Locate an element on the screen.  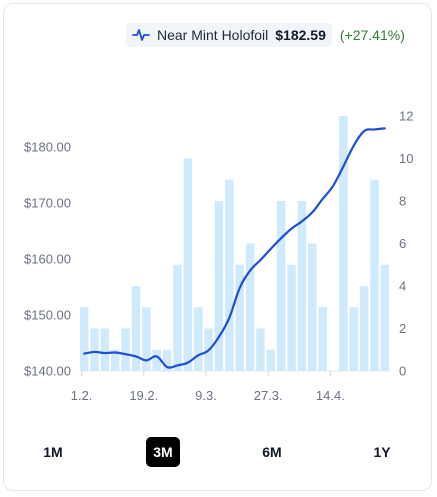
price-tick-label: $150.00 is located at coordinates (47, 314).